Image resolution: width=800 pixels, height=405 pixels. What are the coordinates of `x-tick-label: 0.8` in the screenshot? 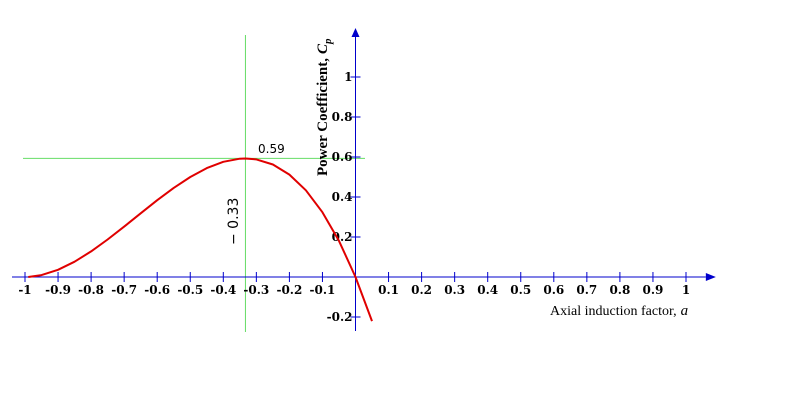 It's located at (619, 290).